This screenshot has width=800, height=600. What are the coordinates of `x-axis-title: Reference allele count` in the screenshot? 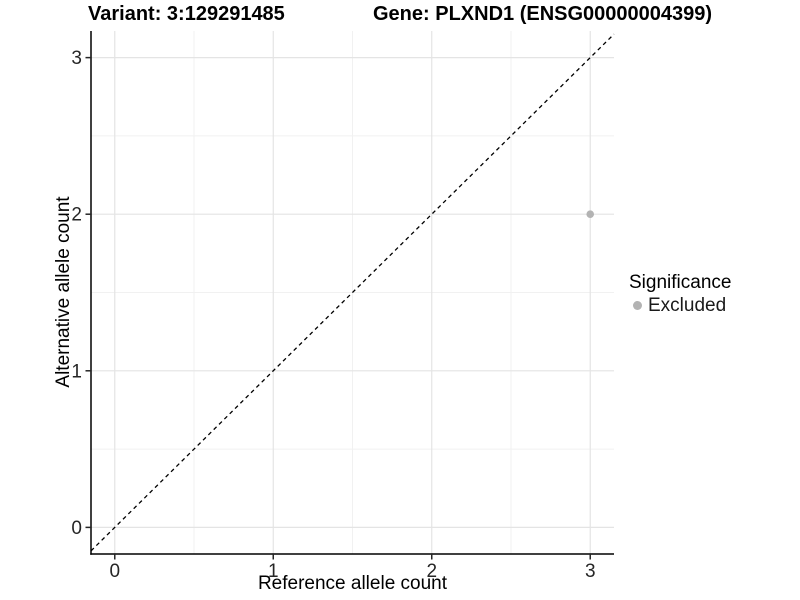 It's located at (352, 583).